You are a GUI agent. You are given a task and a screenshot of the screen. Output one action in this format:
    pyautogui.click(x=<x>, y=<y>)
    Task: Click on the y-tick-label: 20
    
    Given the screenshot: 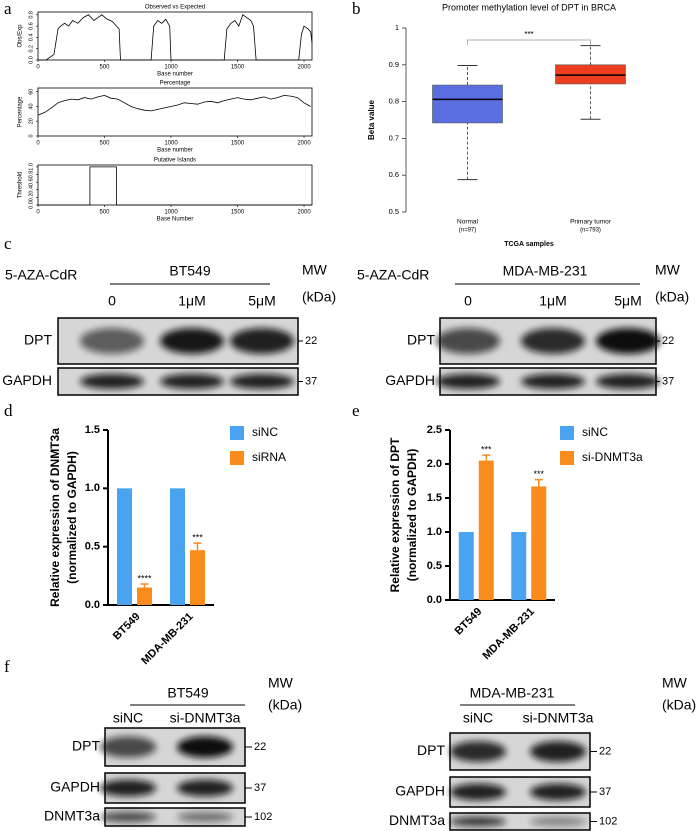 What is the action you would take?
    pyautogui.click(x=31, y=121)
    